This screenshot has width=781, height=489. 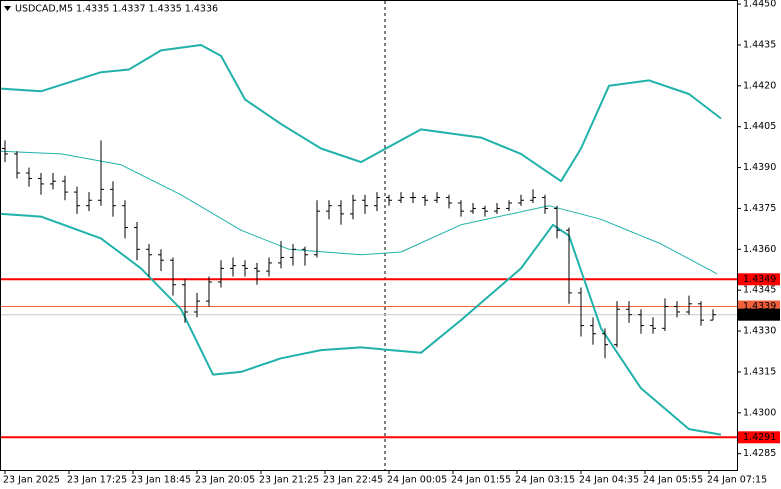 What do you see at coordinates (161, 480) in the screenshot?
I see `x-tick-label: 23 Jan 18:45` at bounding box center [161, 480].